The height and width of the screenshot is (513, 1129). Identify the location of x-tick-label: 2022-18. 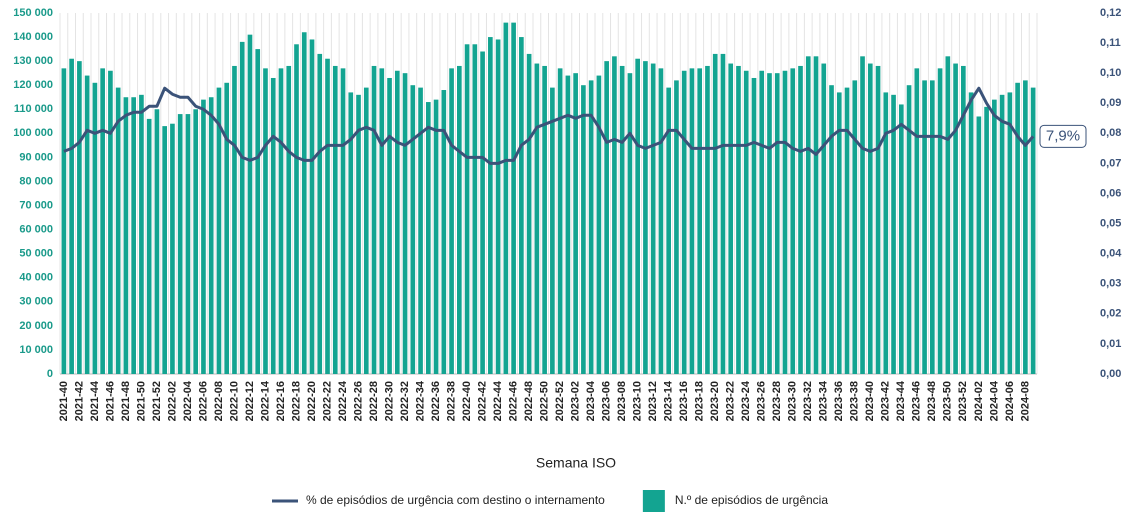
(296, 401).